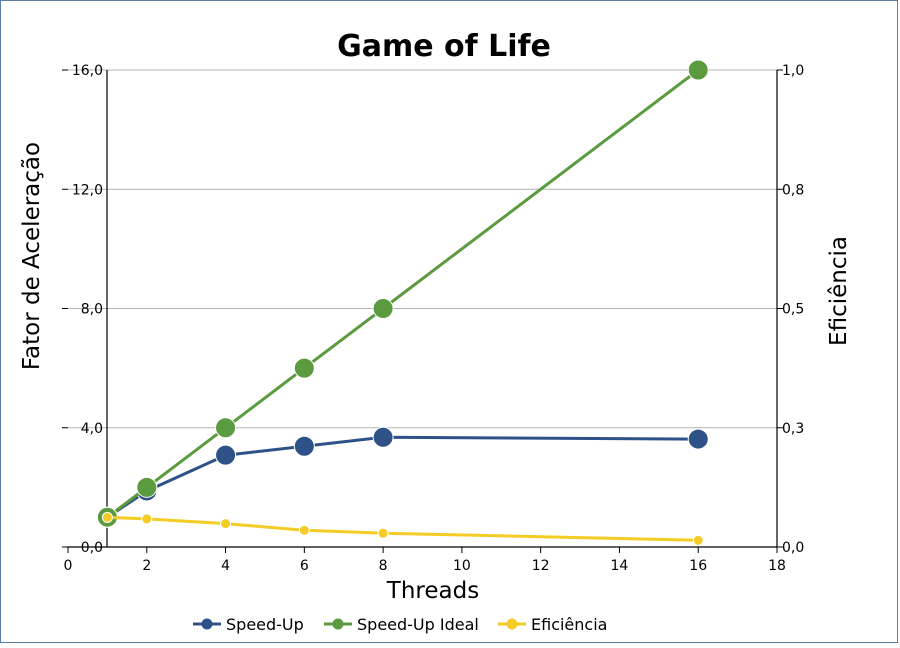 The width and height of the screenshot is (900, 648). I want to click on left-axis-ticks: 0,0 4,0 8,0 12,0 16,0, so click(82, 309).